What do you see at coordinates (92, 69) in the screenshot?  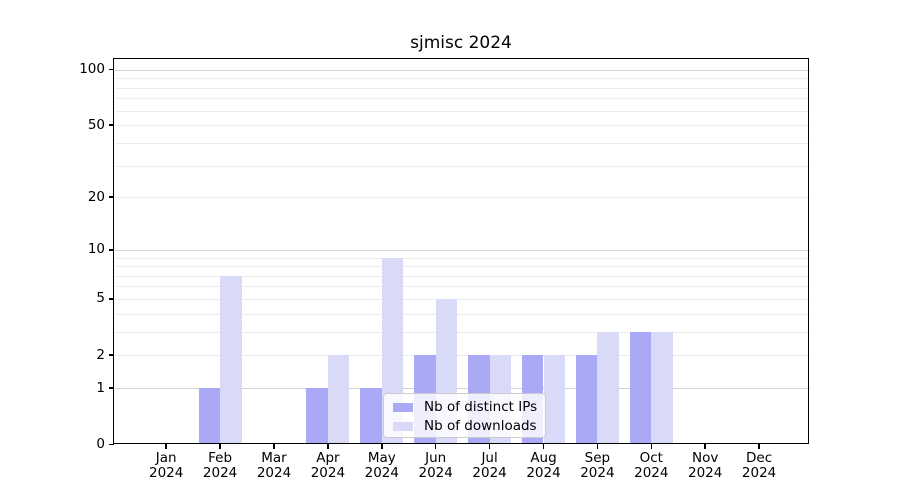 I see `y-tick-label-100: 100` at bounding box center [92, 69].